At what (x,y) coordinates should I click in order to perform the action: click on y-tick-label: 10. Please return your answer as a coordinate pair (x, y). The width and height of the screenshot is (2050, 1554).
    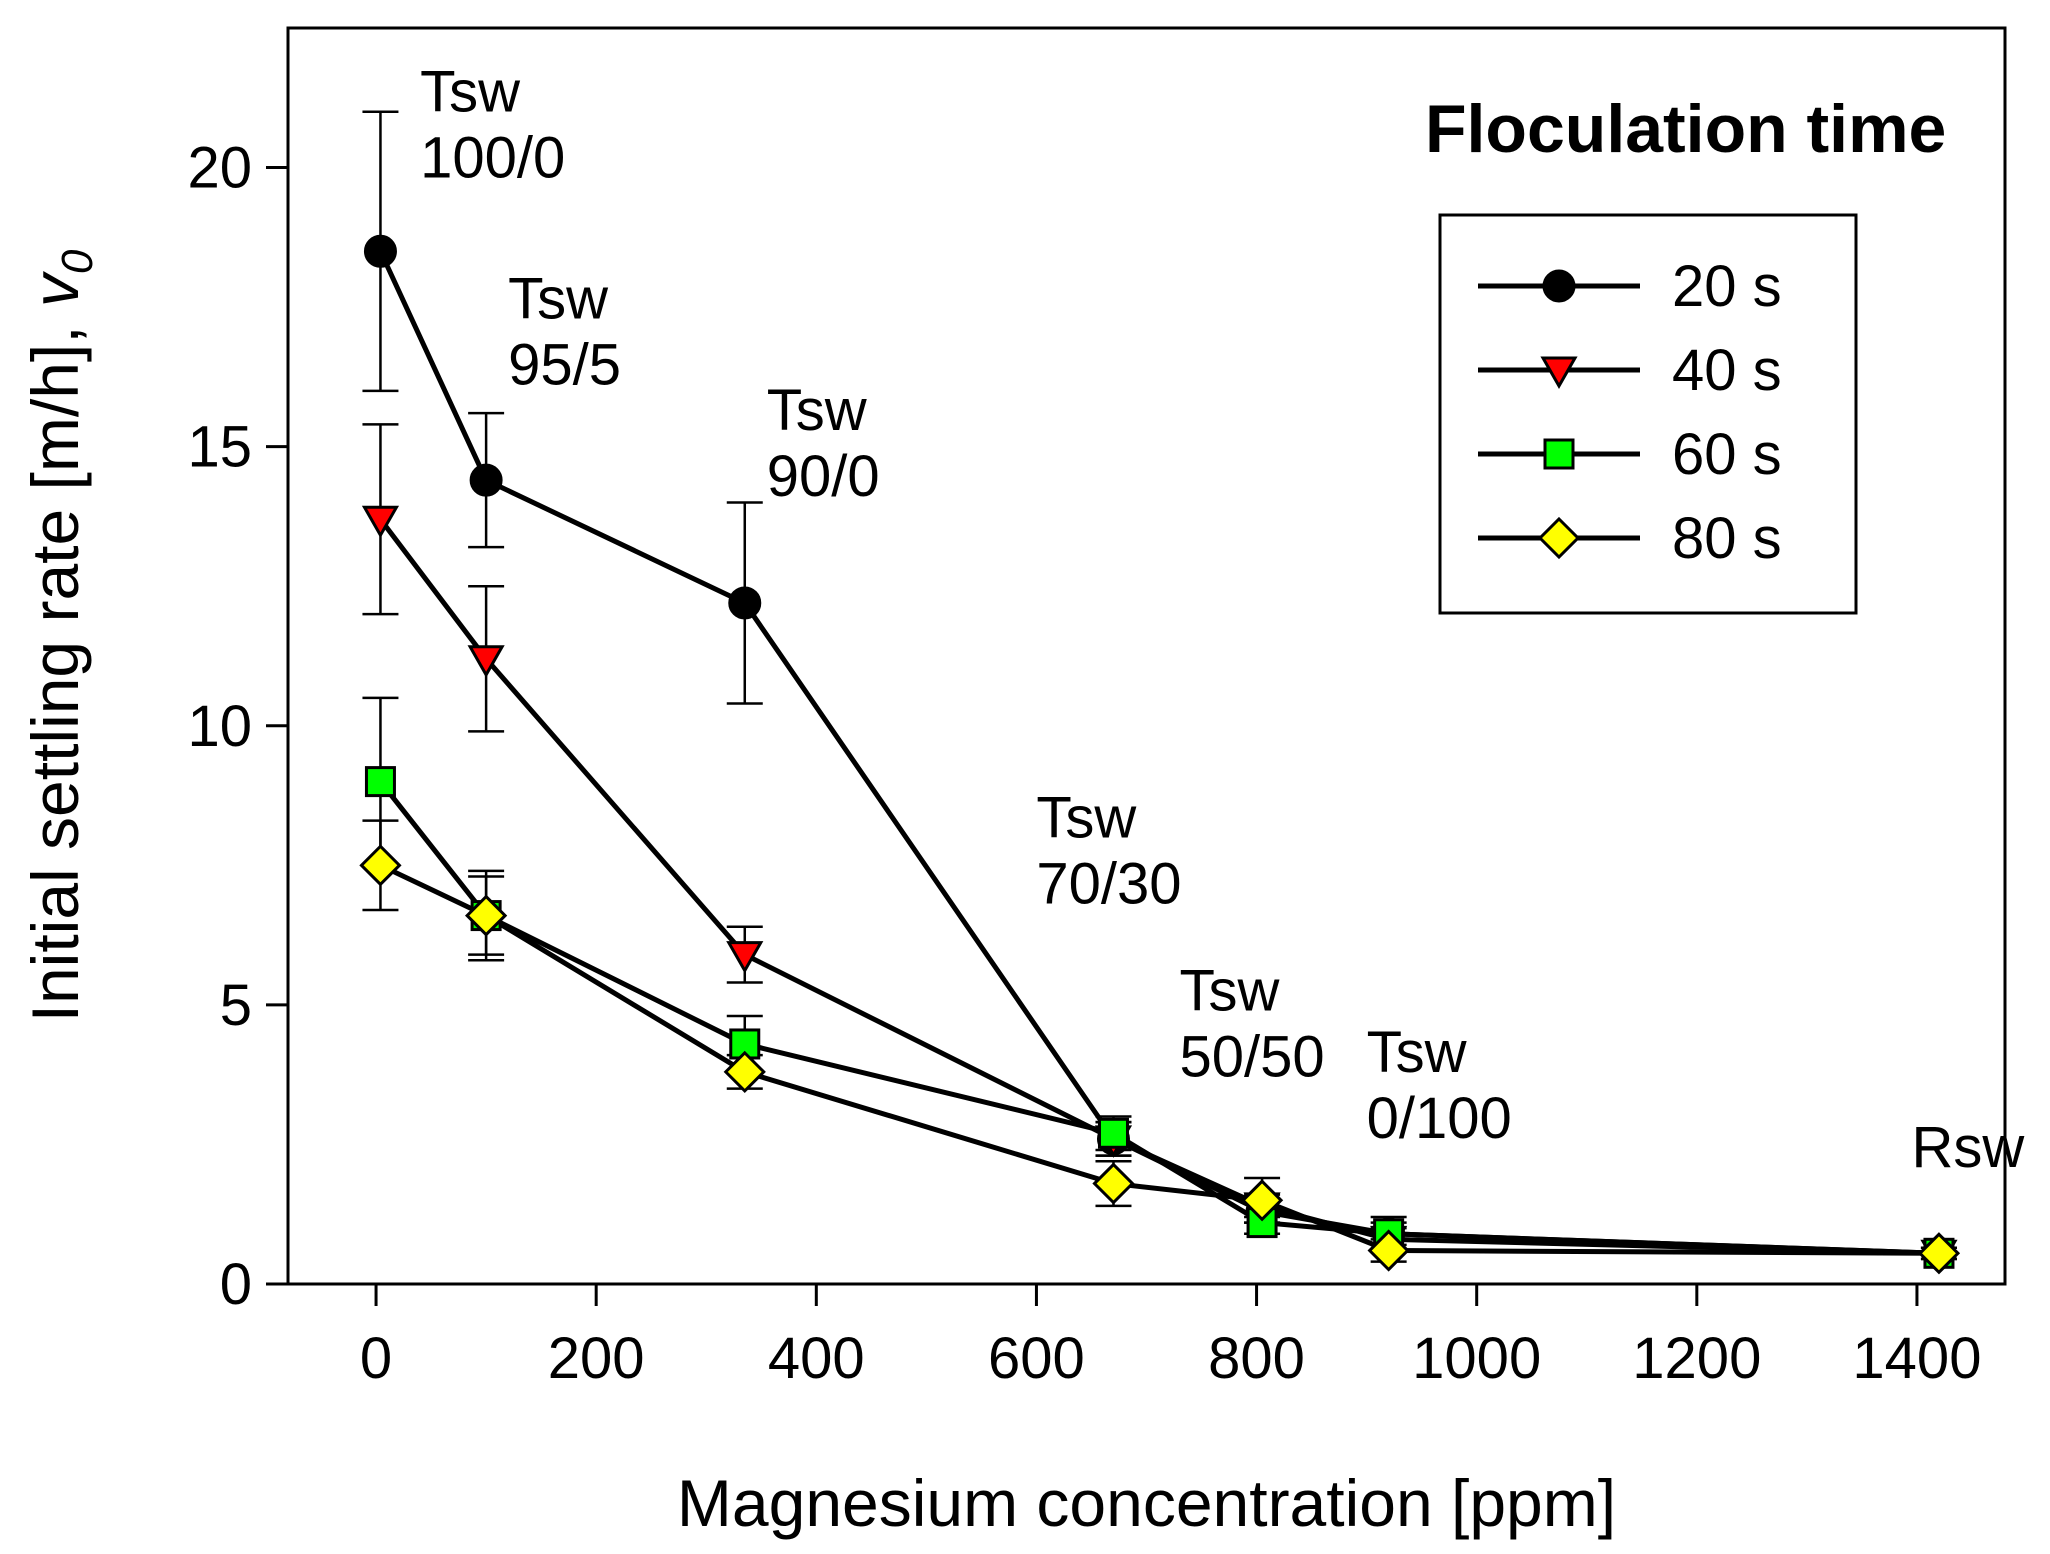
    Looking at the image, I should click on (219, 726).